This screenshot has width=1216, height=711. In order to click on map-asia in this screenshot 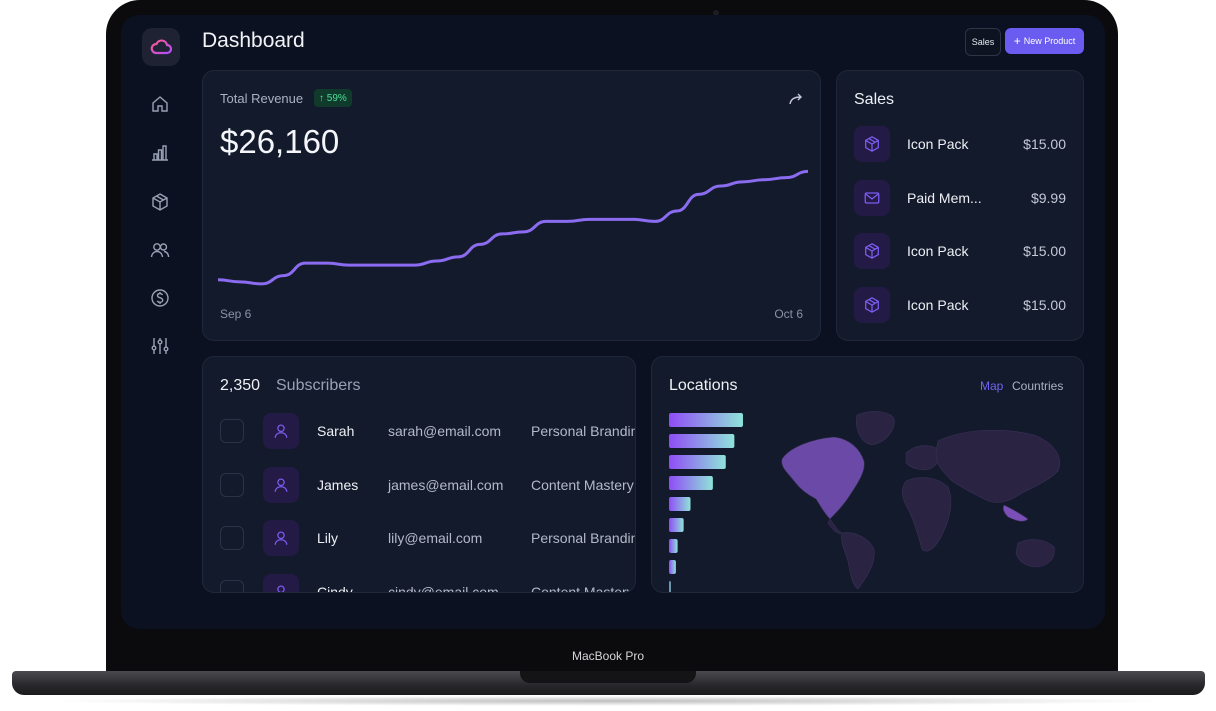, I will do `click(997, 466)`.